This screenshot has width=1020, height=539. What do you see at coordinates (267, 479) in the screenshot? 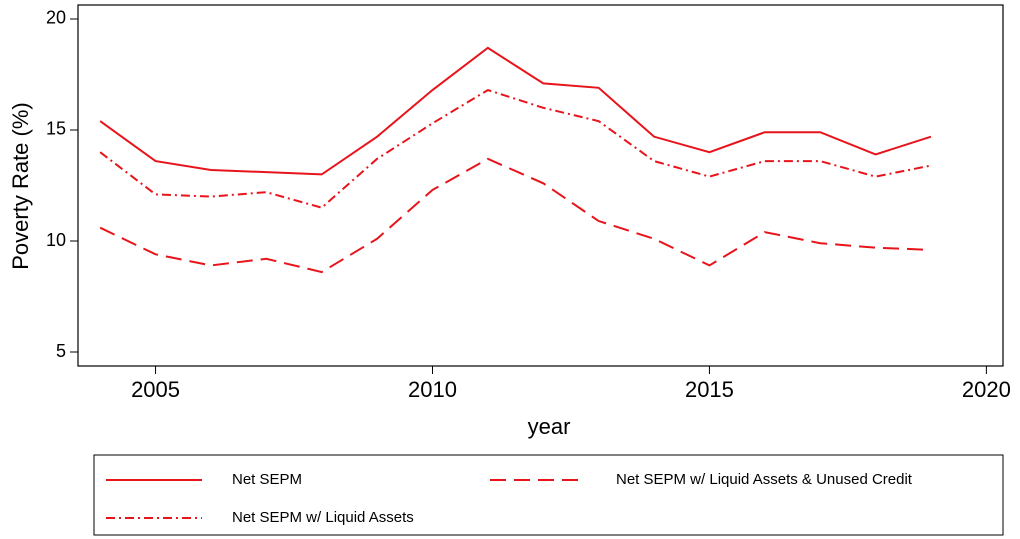
I see `legend-label: Net SEPM` at bounding box center [267, 479].